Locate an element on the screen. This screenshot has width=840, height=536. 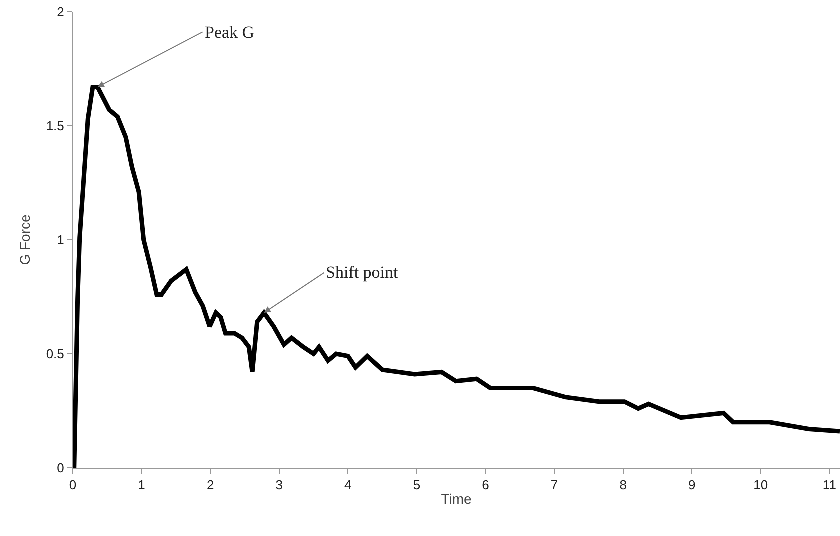
x-tick-label: 2 is located at coordinates (210, 485).